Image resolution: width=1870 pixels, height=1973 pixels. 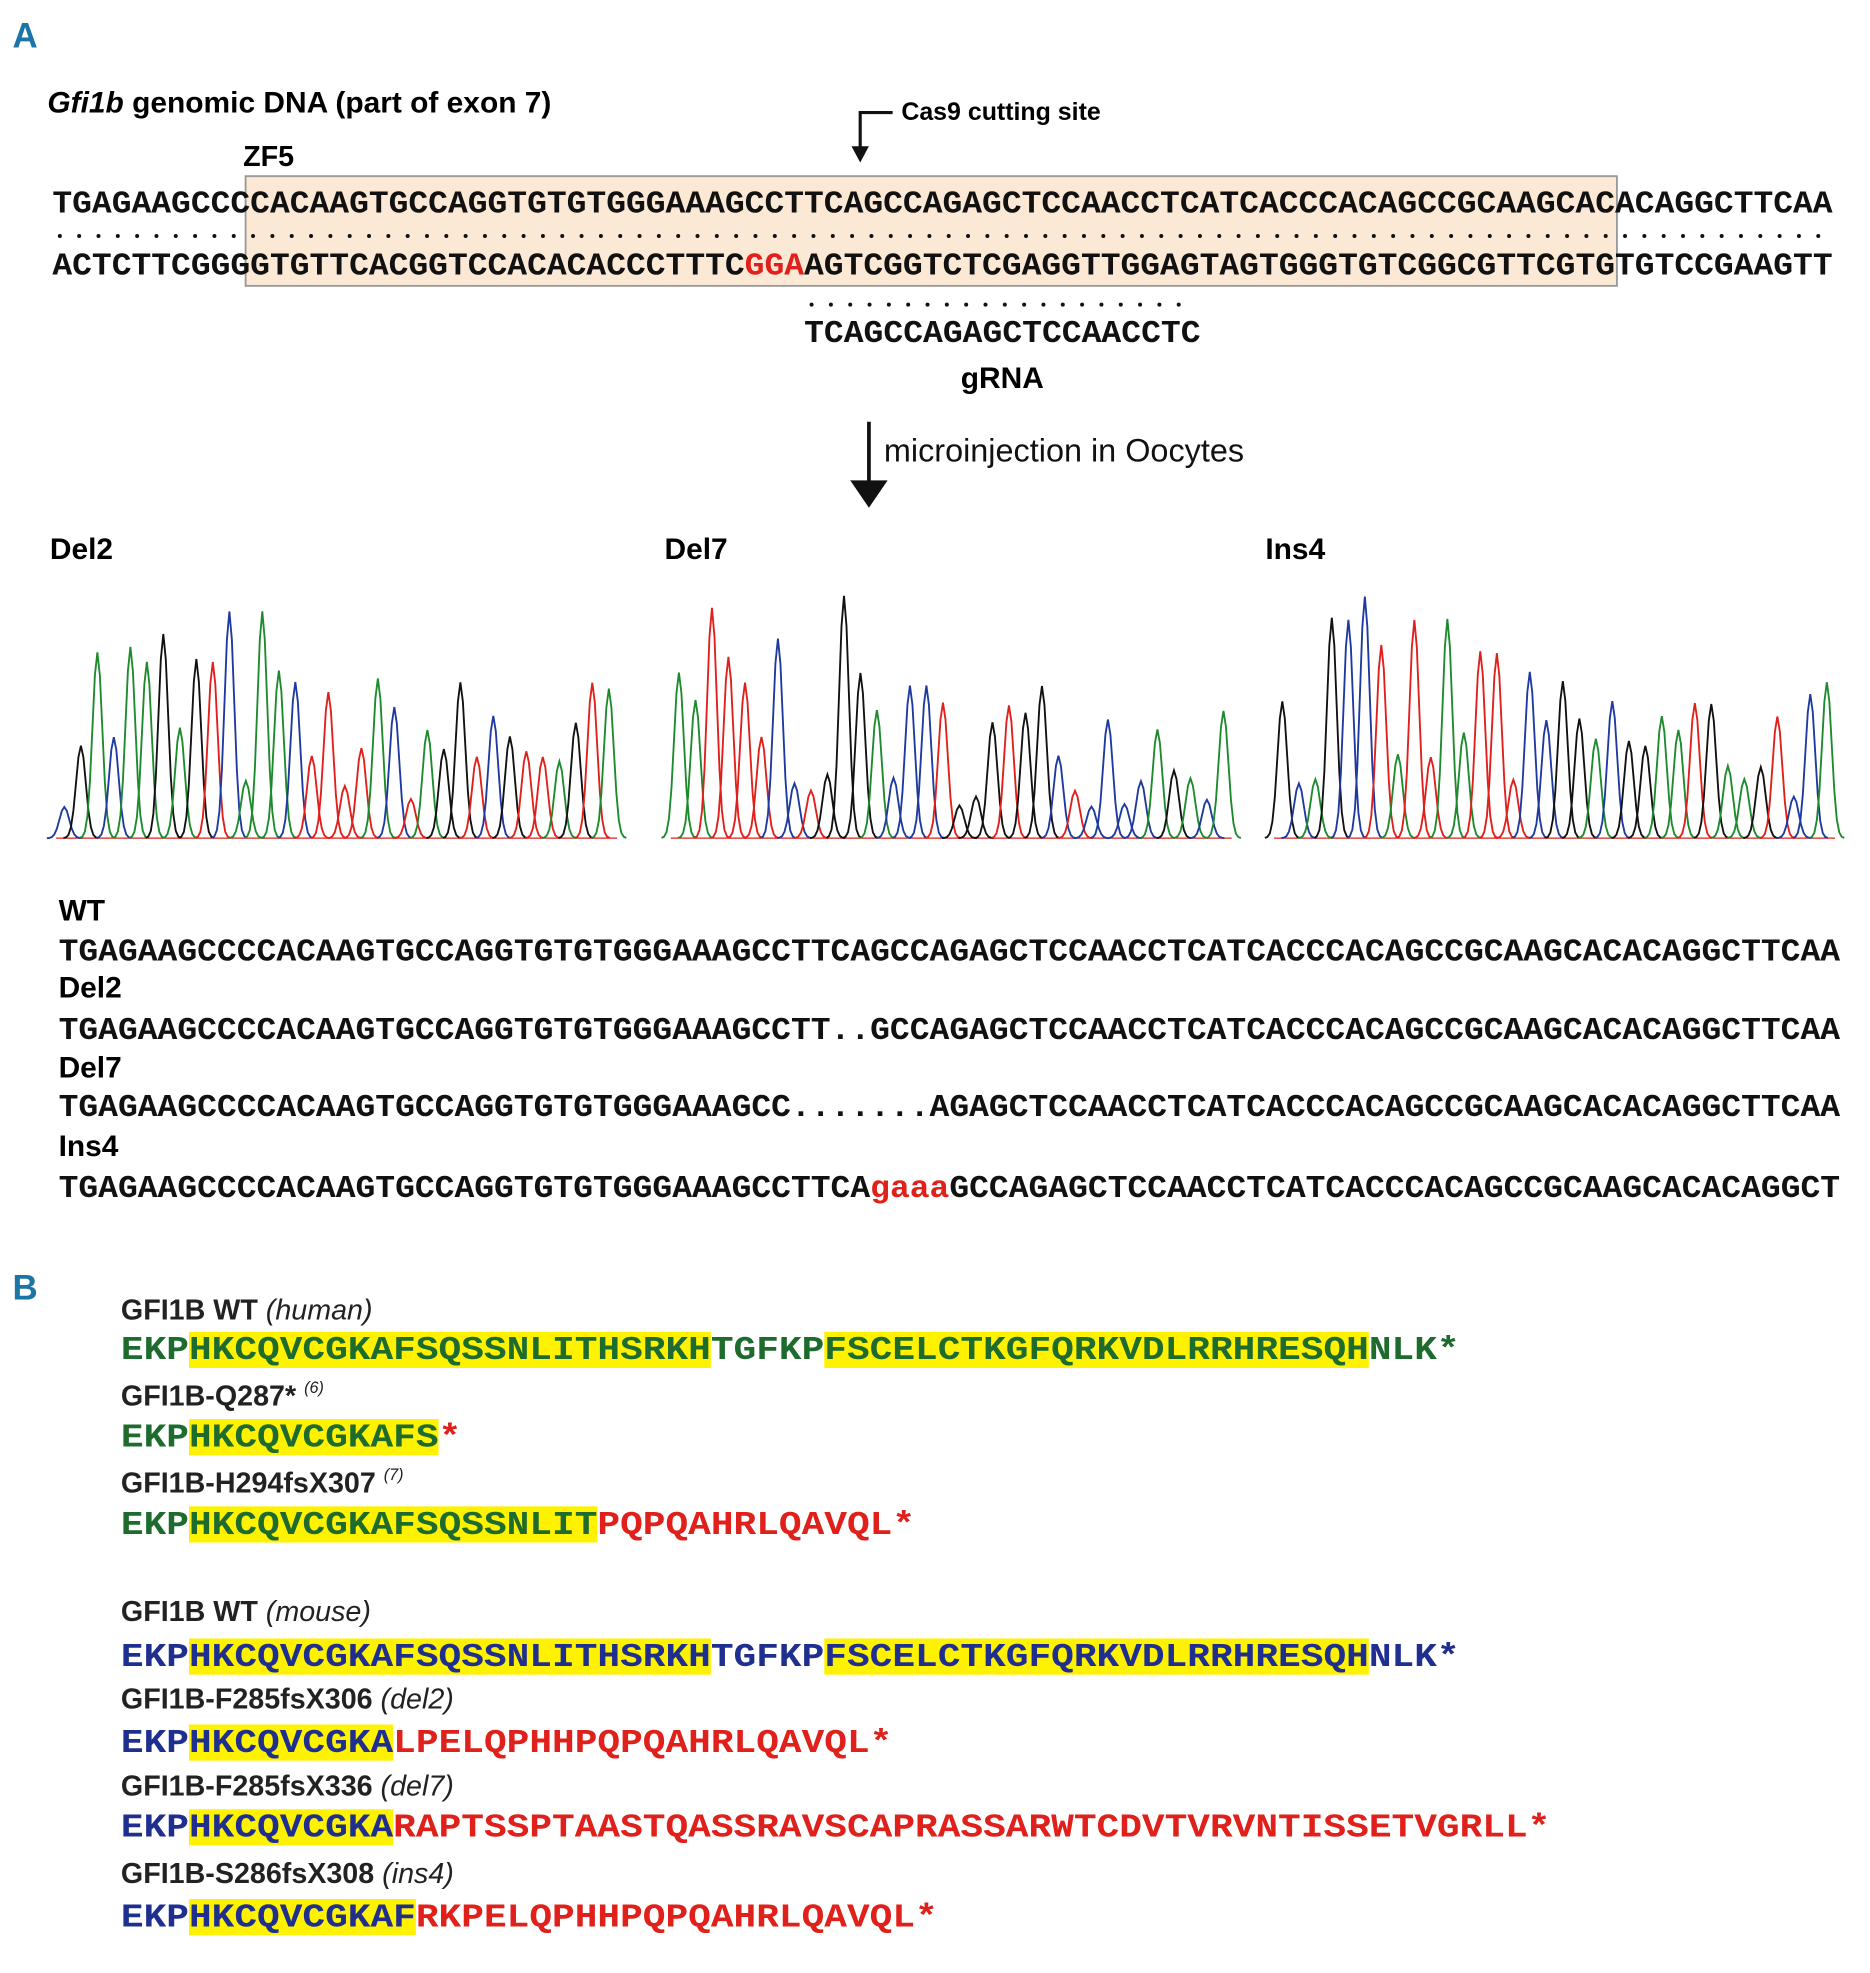 What do you see at coordinates (1414, 1351) in the screenshot?
I see `protein-segment: NLK*` at bounding box center [1414, 1351].